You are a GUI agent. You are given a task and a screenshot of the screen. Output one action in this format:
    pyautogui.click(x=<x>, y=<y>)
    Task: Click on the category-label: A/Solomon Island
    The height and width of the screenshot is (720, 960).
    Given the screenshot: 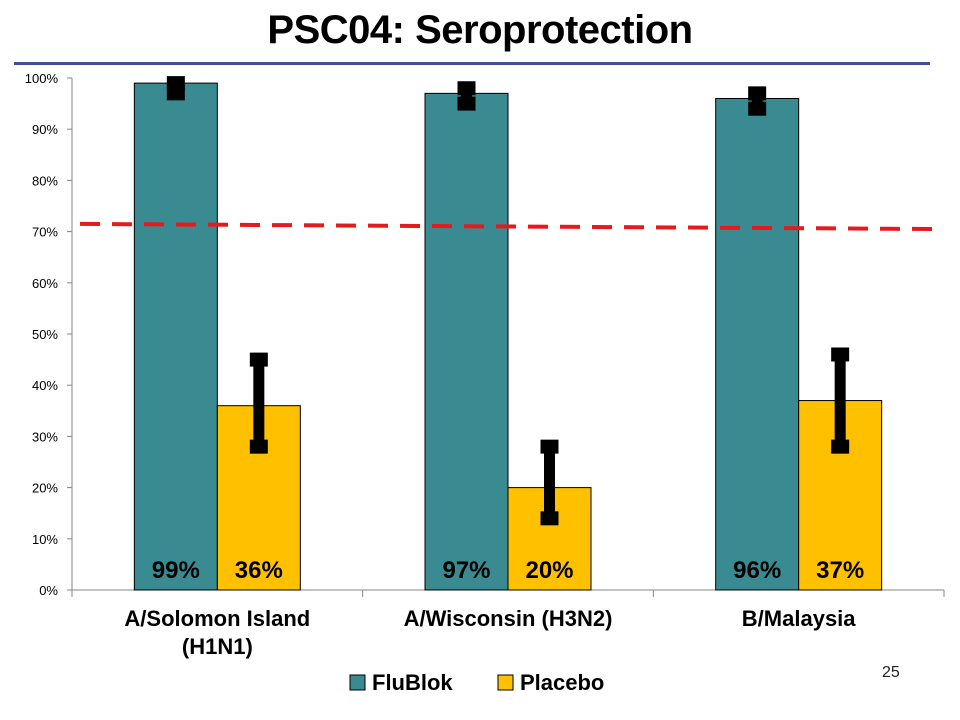 What is the action you would take?
    pyautogui.click(x=217, y=618)
    